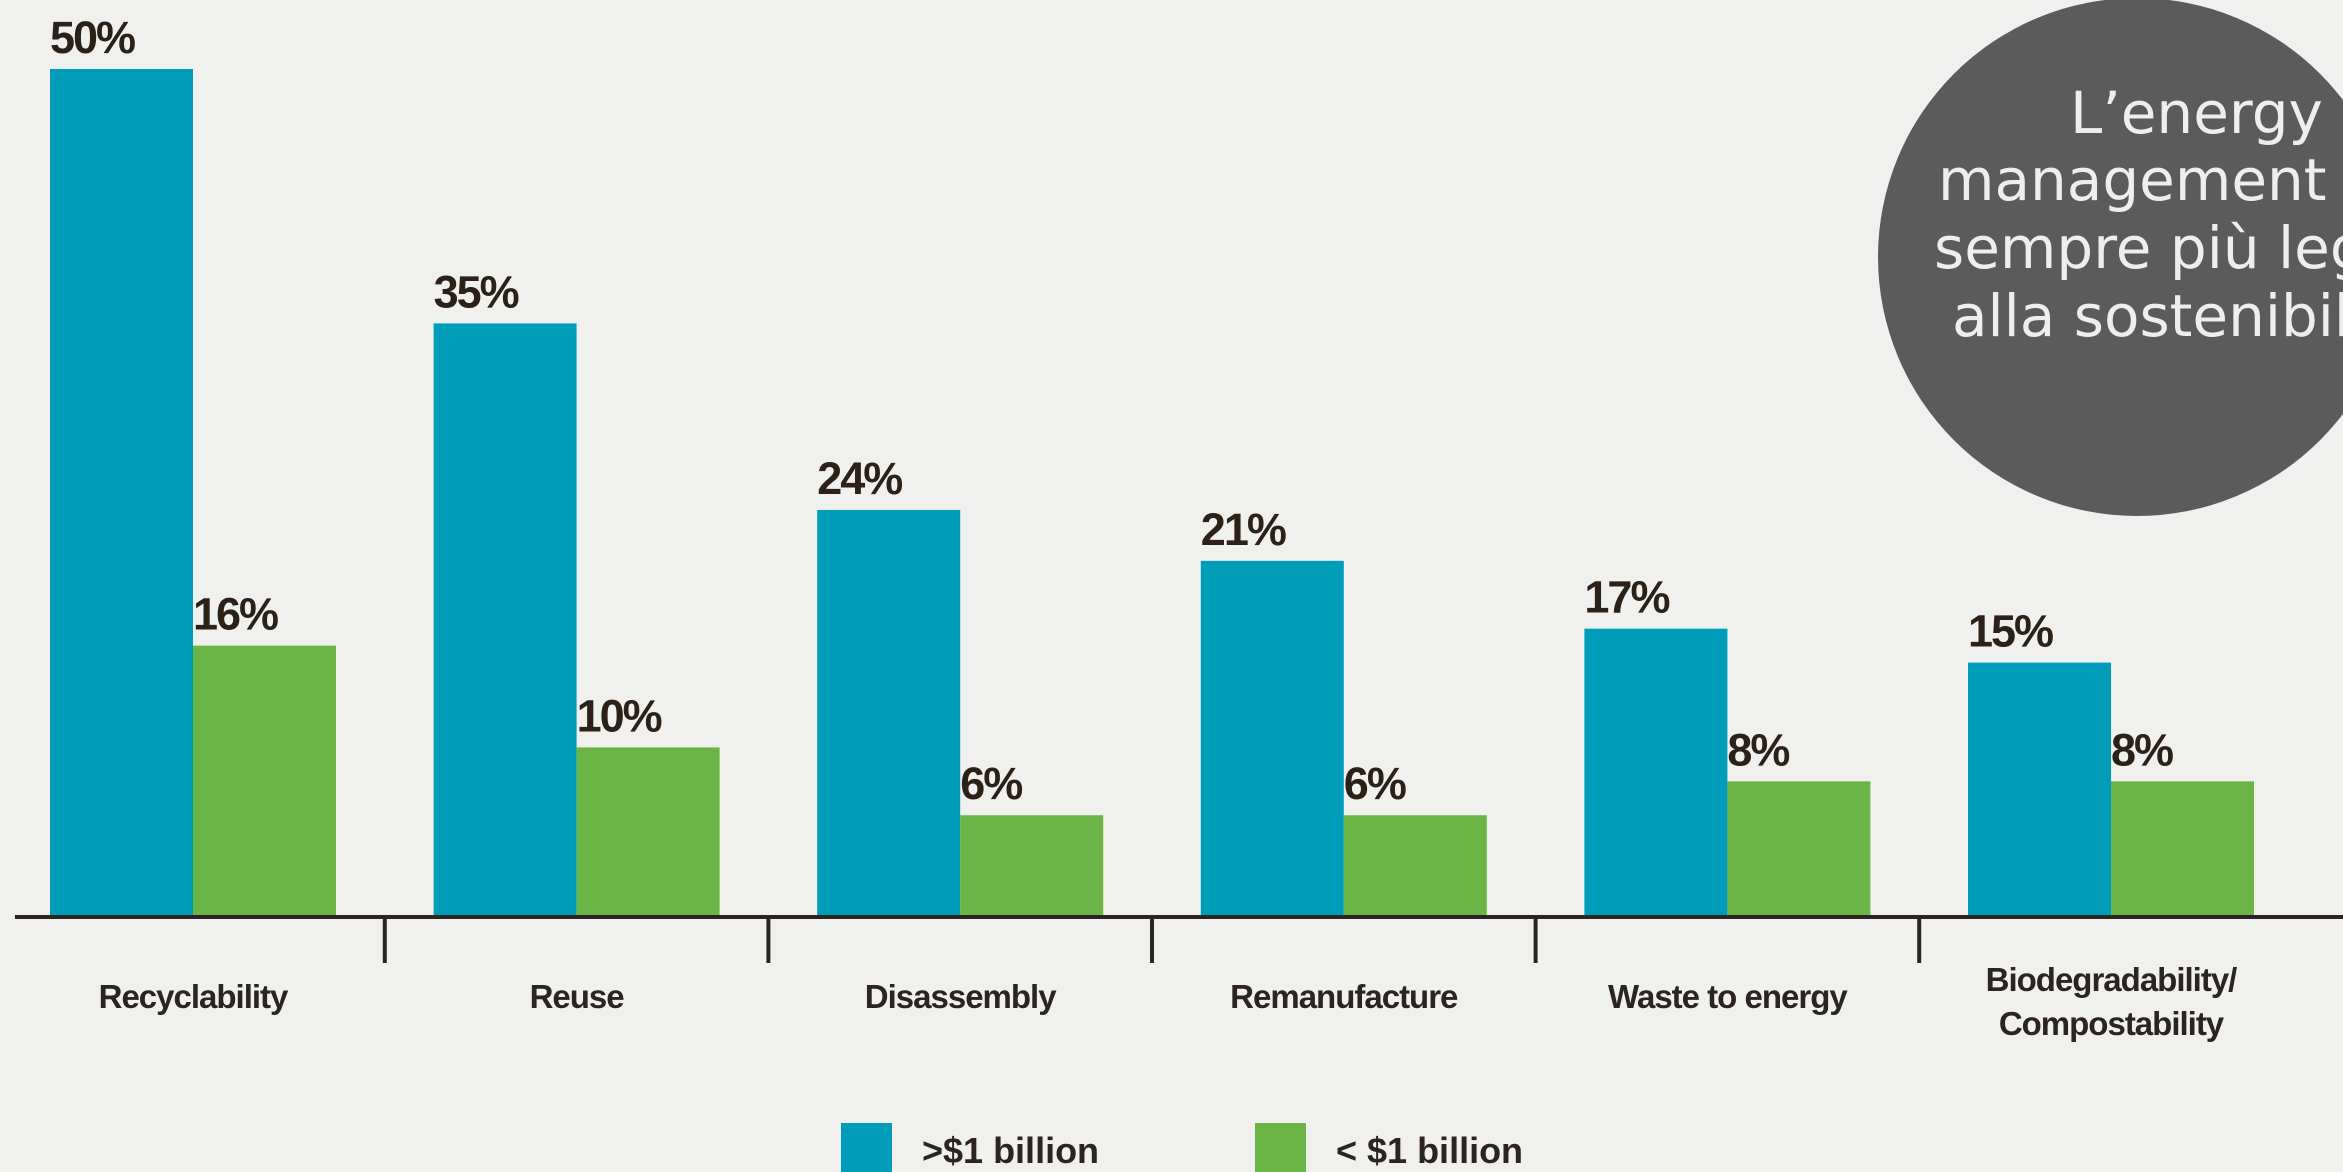  What do you see at coordinates (1243, 529) in the screenshot?
I see `value-label: 21%` at bounding box center [1243, 529].